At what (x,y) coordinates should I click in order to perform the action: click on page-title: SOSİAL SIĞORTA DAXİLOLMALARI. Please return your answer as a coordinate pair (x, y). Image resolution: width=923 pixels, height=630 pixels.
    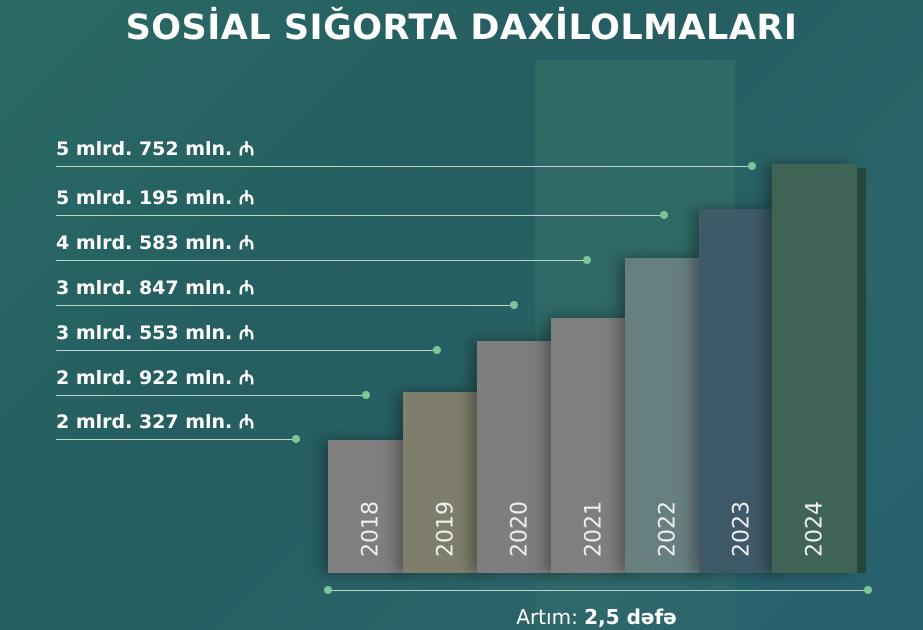
    Looking at the image, I should click on (461, 28).